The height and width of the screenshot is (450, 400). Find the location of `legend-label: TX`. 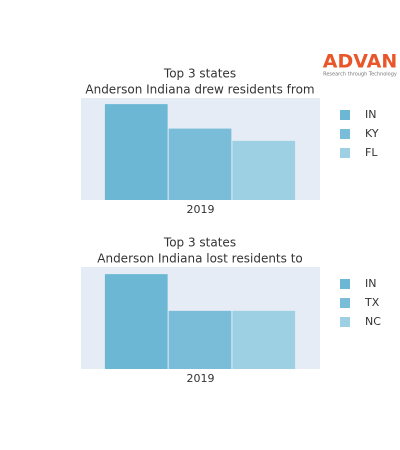

legend-label: TX is located at coordinates (372, 302).